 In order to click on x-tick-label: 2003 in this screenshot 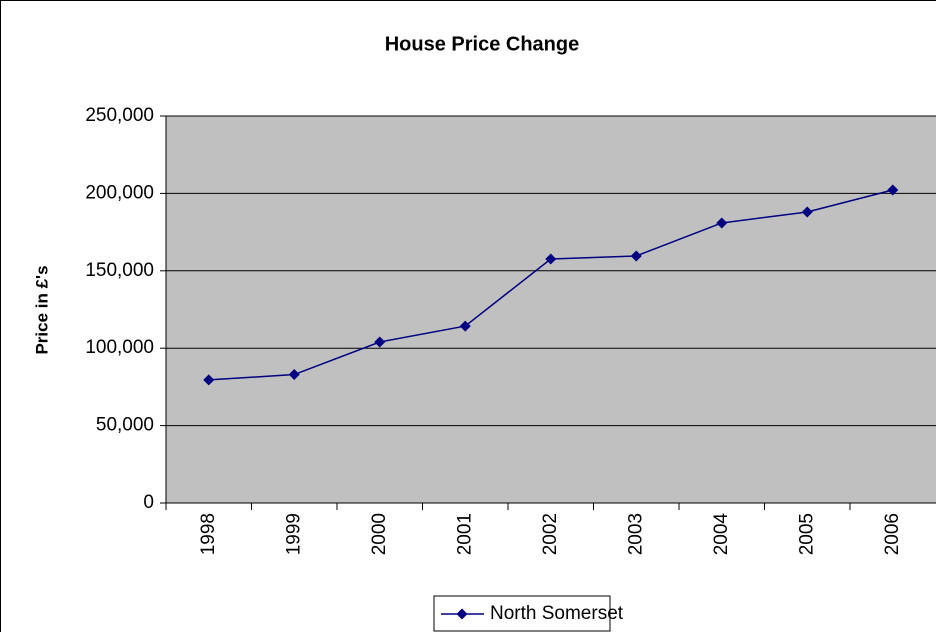, I will do `click(635, 534)`.